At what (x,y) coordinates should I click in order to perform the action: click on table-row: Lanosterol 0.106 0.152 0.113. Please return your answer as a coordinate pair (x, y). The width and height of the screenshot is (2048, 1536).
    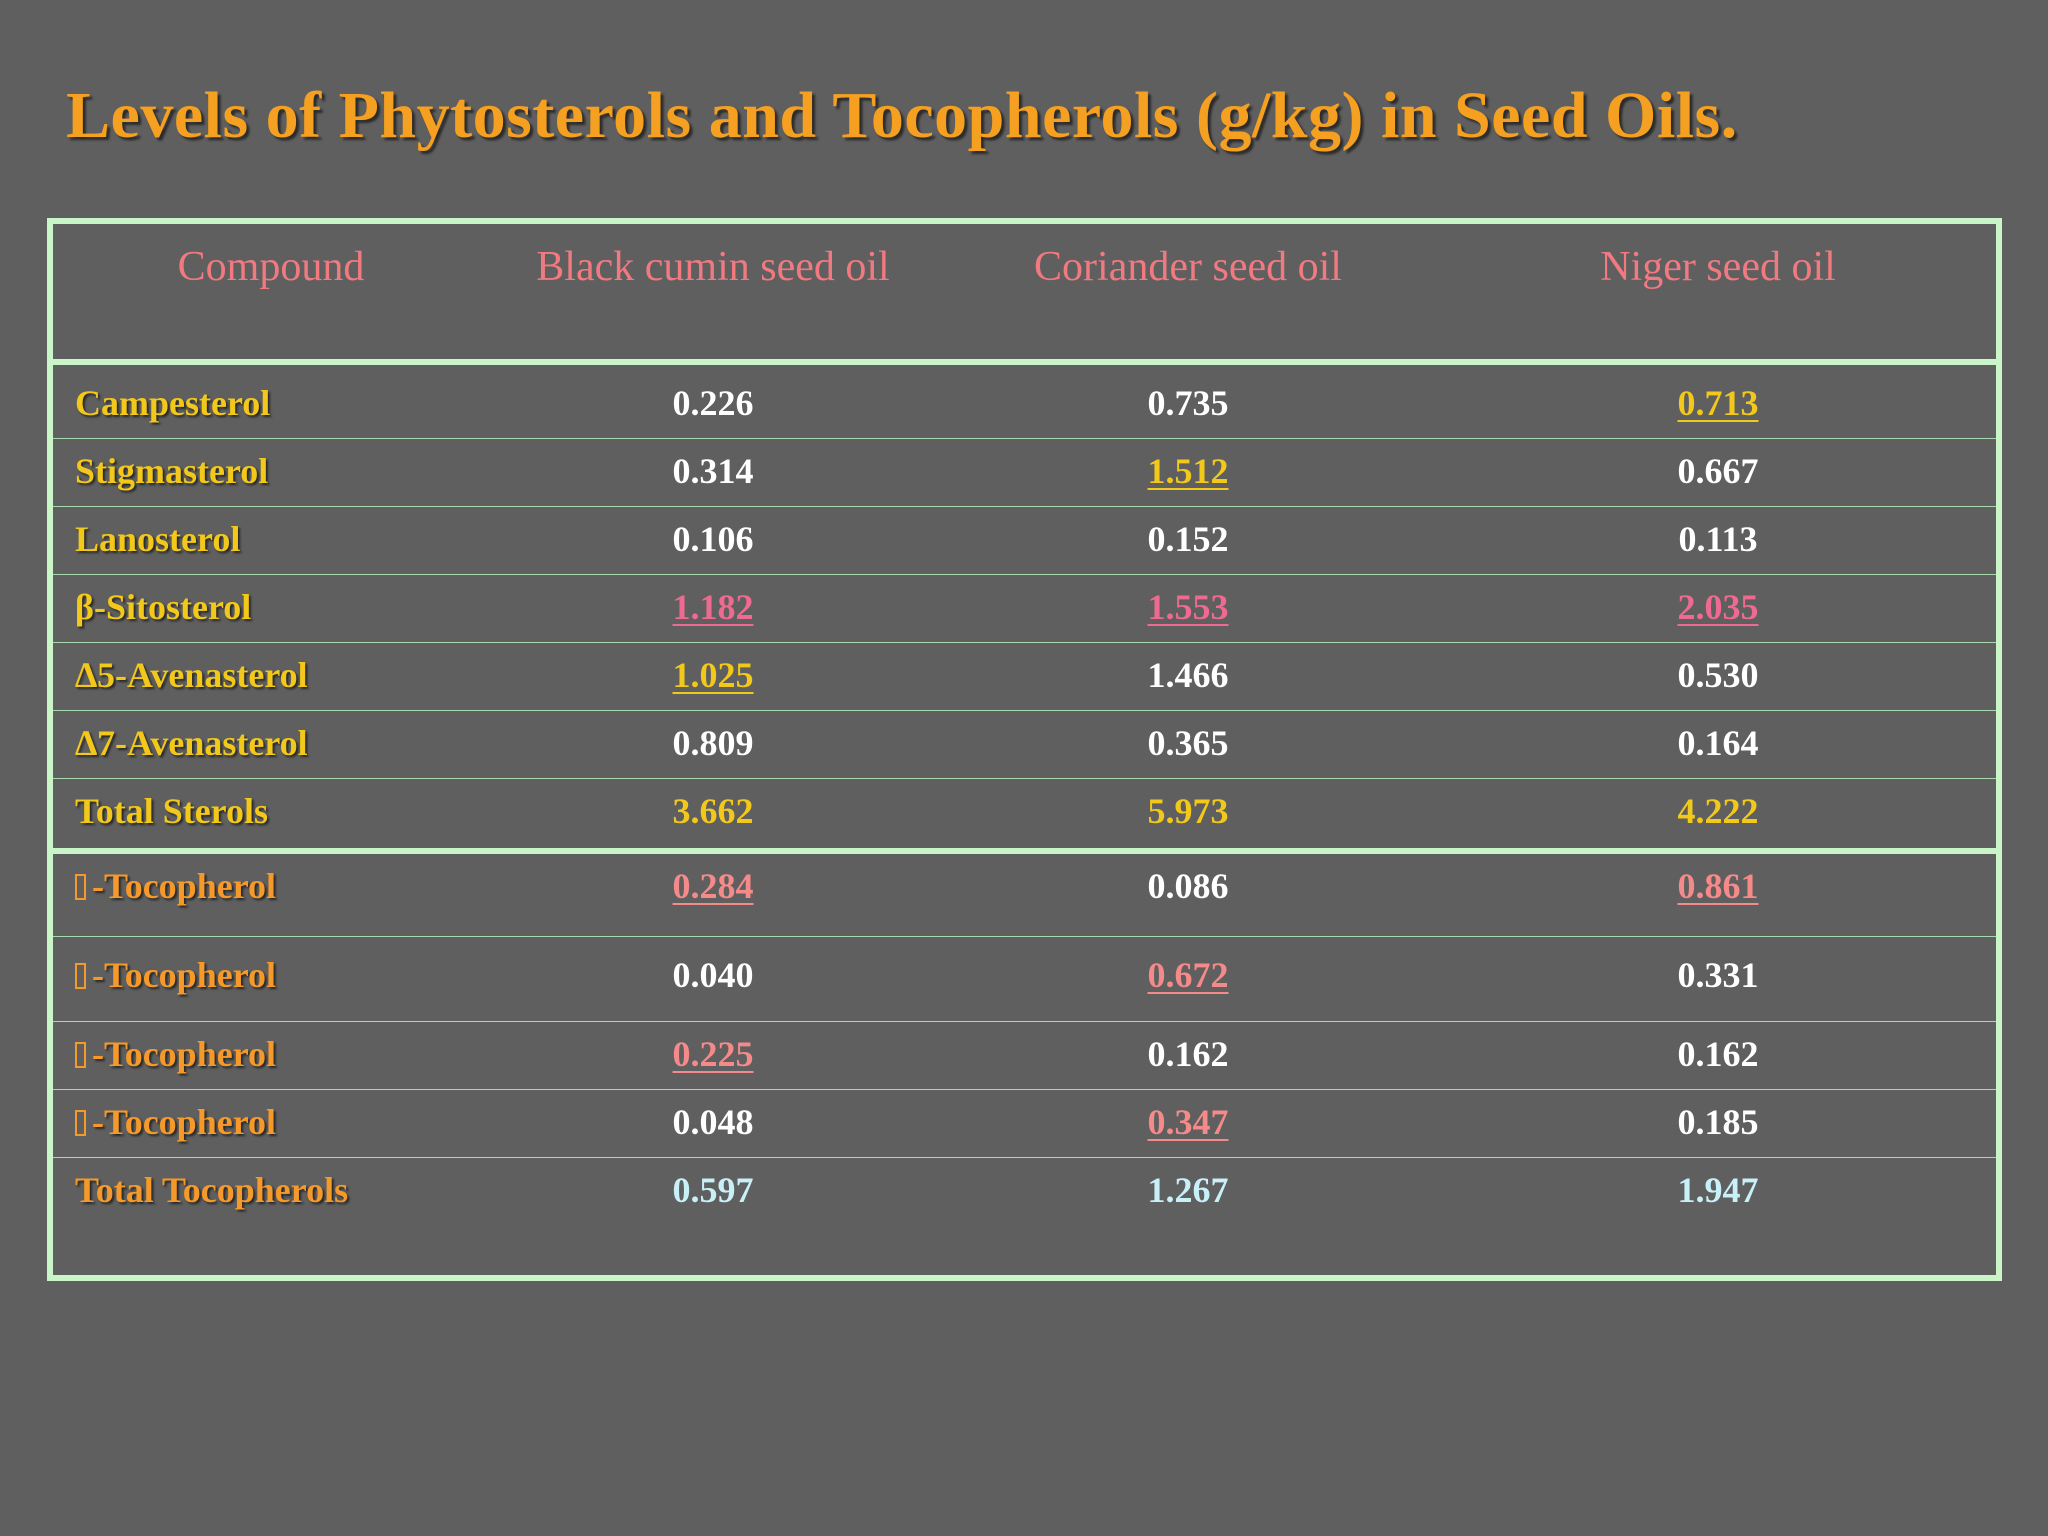
    Looking at the image, I should click on (1024, 541).